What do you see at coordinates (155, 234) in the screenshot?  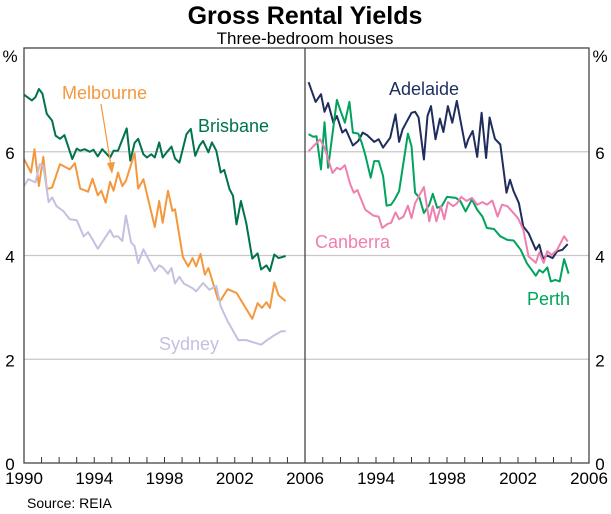 I see `series-line-melbourne` at bounding box center [155, 234].